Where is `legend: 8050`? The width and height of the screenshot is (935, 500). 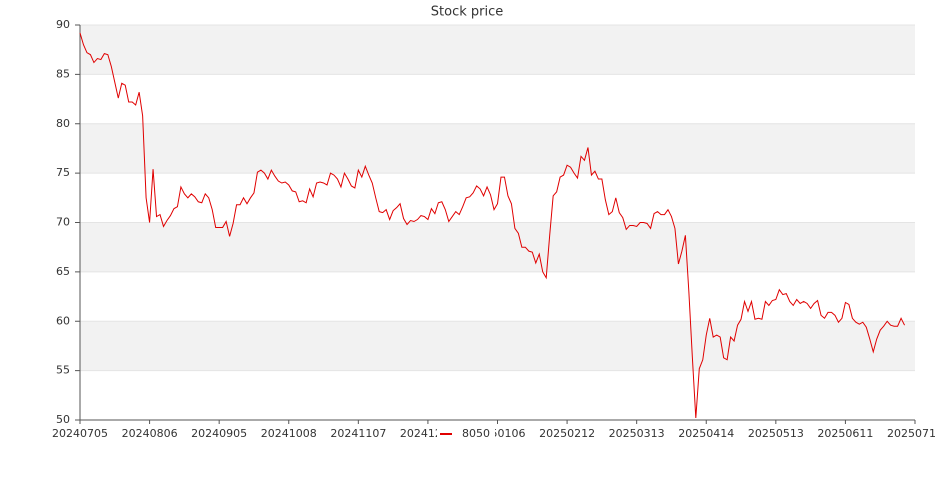 legend: 8050 is located at coordinates (466, 434).